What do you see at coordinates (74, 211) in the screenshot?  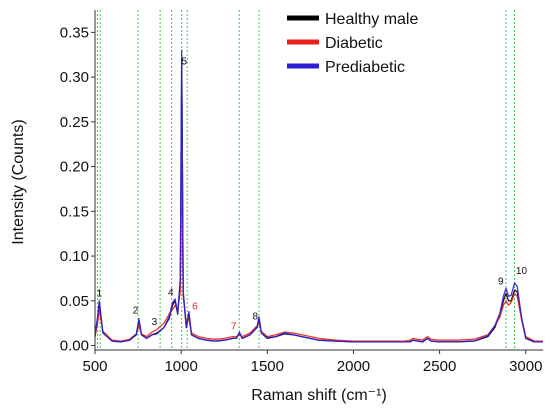 I see `y-tick-label: 0.15` at bounding box center [74, 211].